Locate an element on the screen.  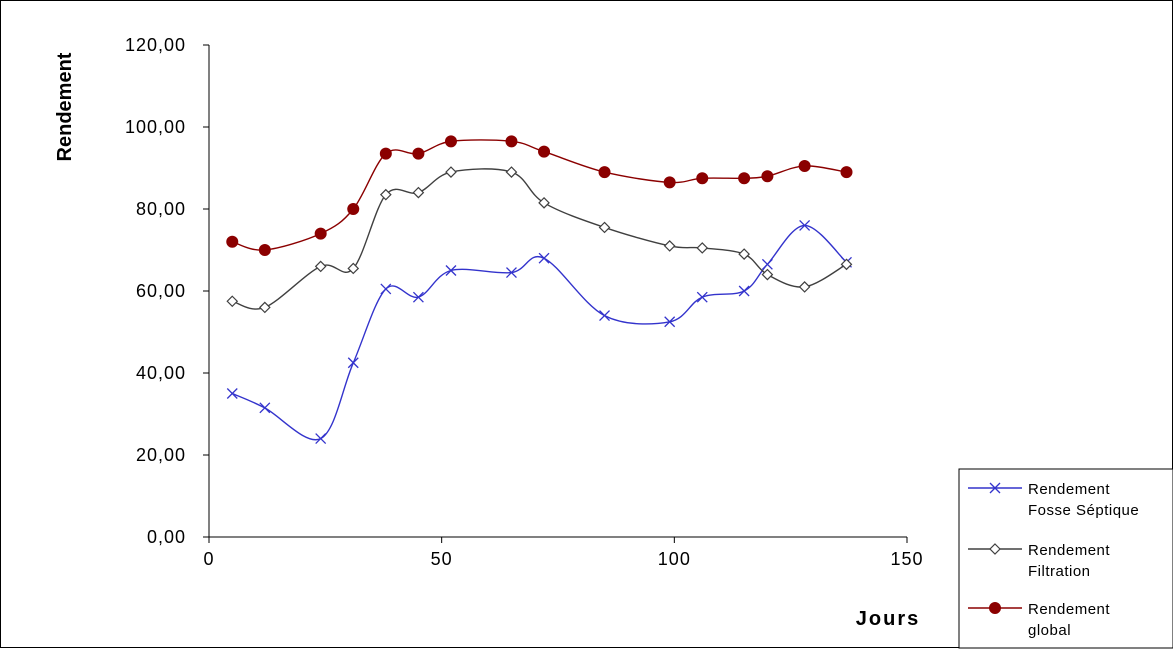
y-tick-label: 0,00 is located at coordinates (166, 537).